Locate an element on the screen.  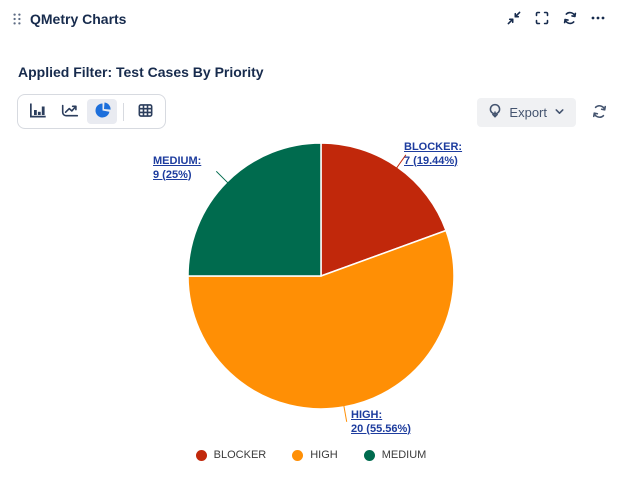
bar-chart-icon is located at coordinates (38, 112).